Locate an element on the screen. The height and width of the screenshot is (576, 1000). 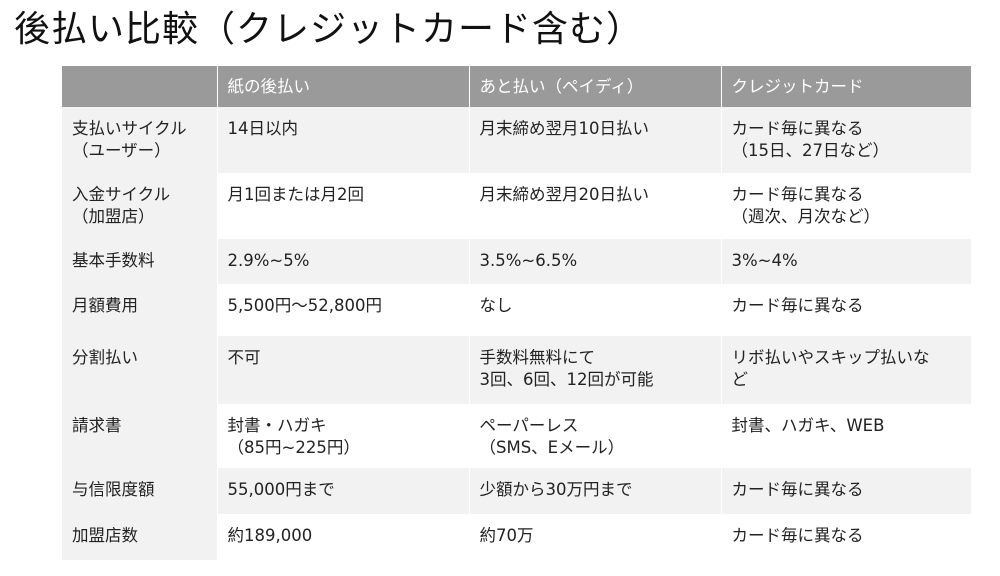
table-row: 月額費用 5,500円〜52,800円 なし カード毎に異なる is located at coordinates (516, 310).